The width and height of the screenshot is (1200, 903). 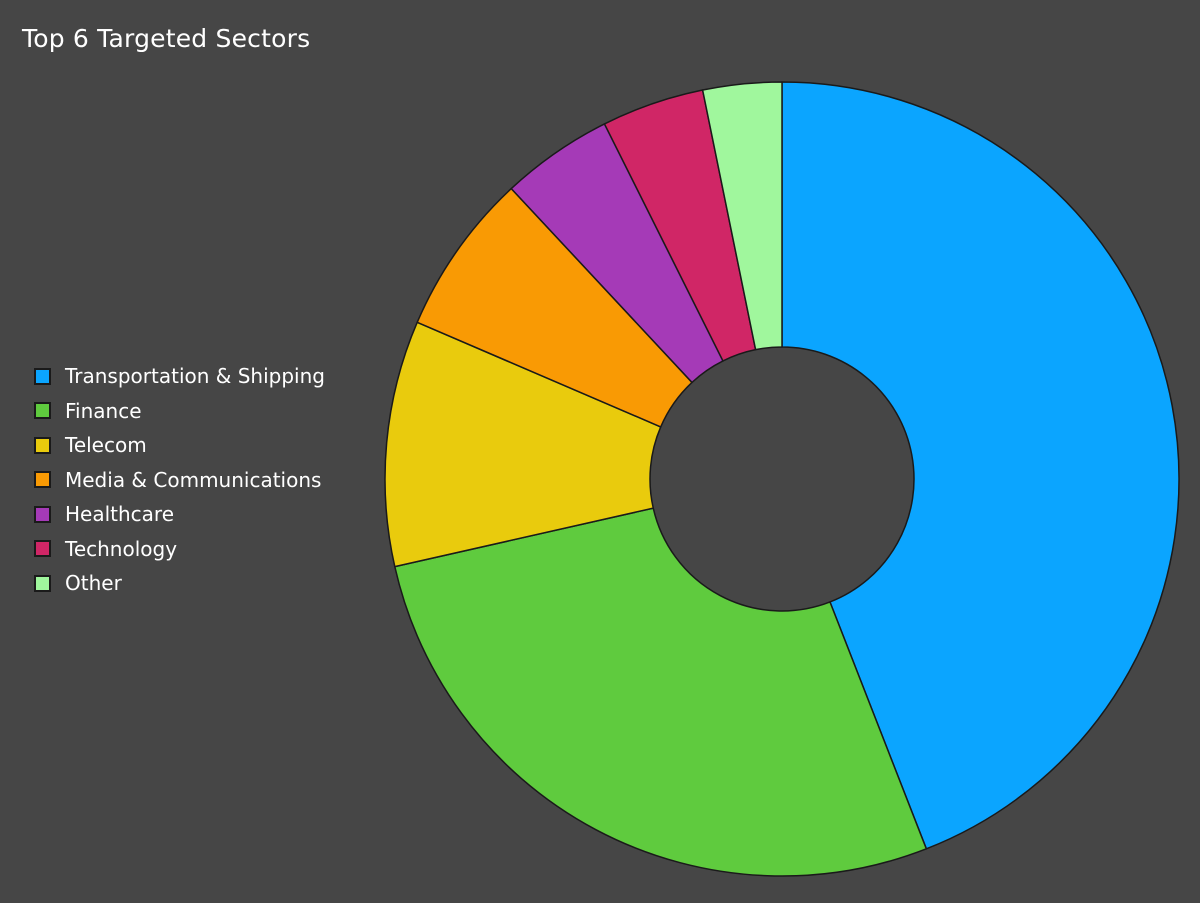 What do you see at coordinates (179, 411) in the screenshot?
I see `legend-item-finance: Finance` at bounding box center [179, 411].